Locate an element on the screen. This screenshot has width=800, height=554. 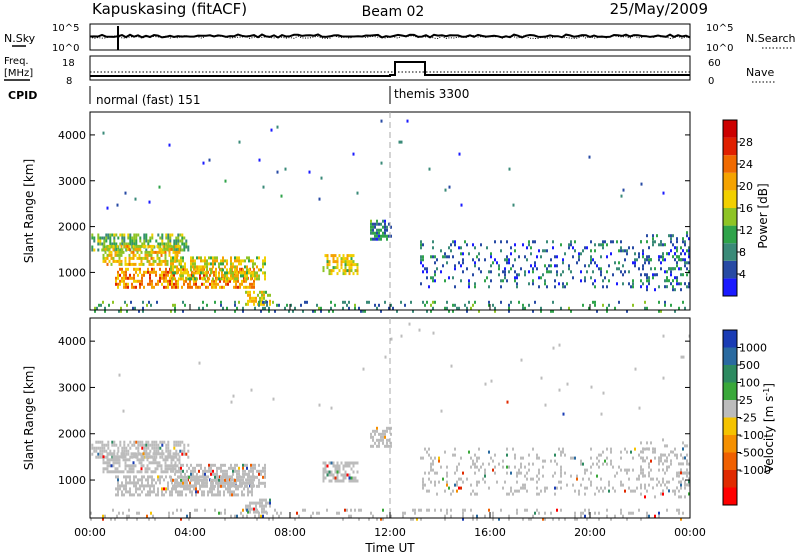
xtick-label: 08:00 is located at coordinates (290, 532).